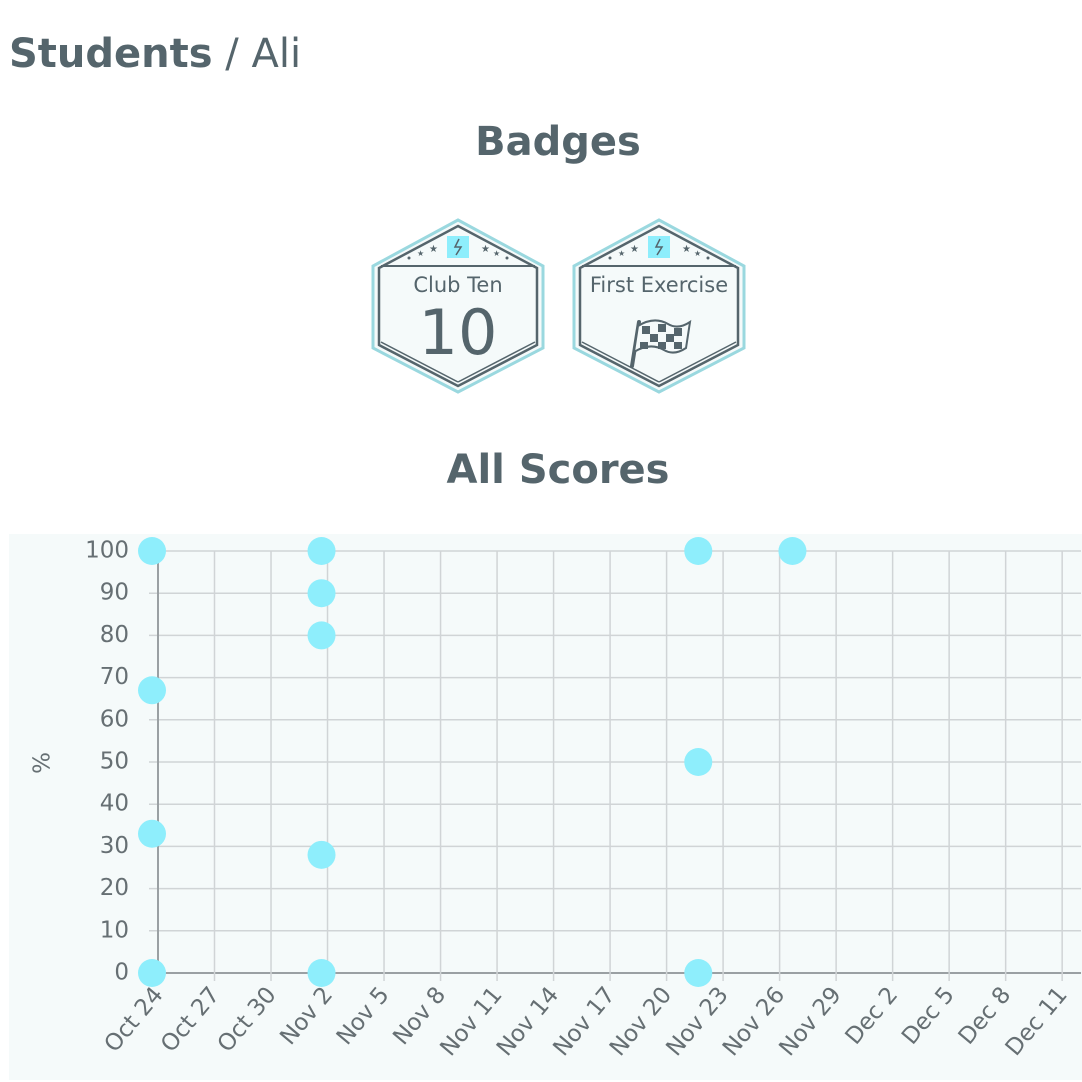  I want to click on y-tick-label: 90, so click(114, 593).